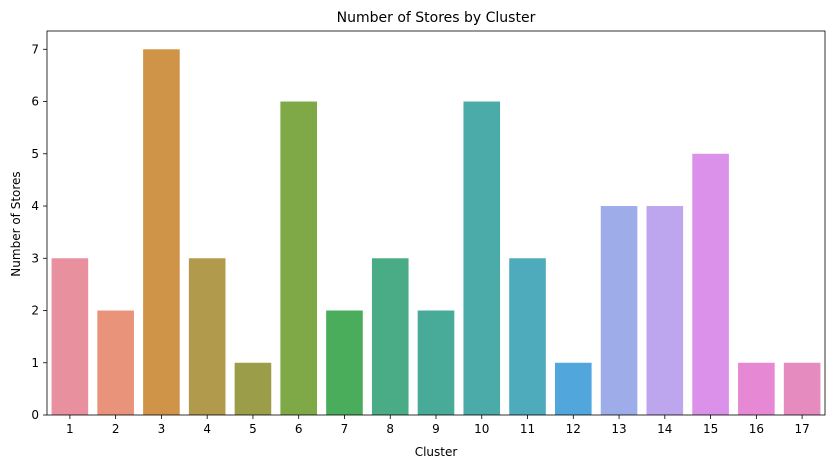 This screenshot has height=472, width=833. Describe the element at coordinates (618, 429) in the screenshot. I see `x-tick-label: 13` at that location.